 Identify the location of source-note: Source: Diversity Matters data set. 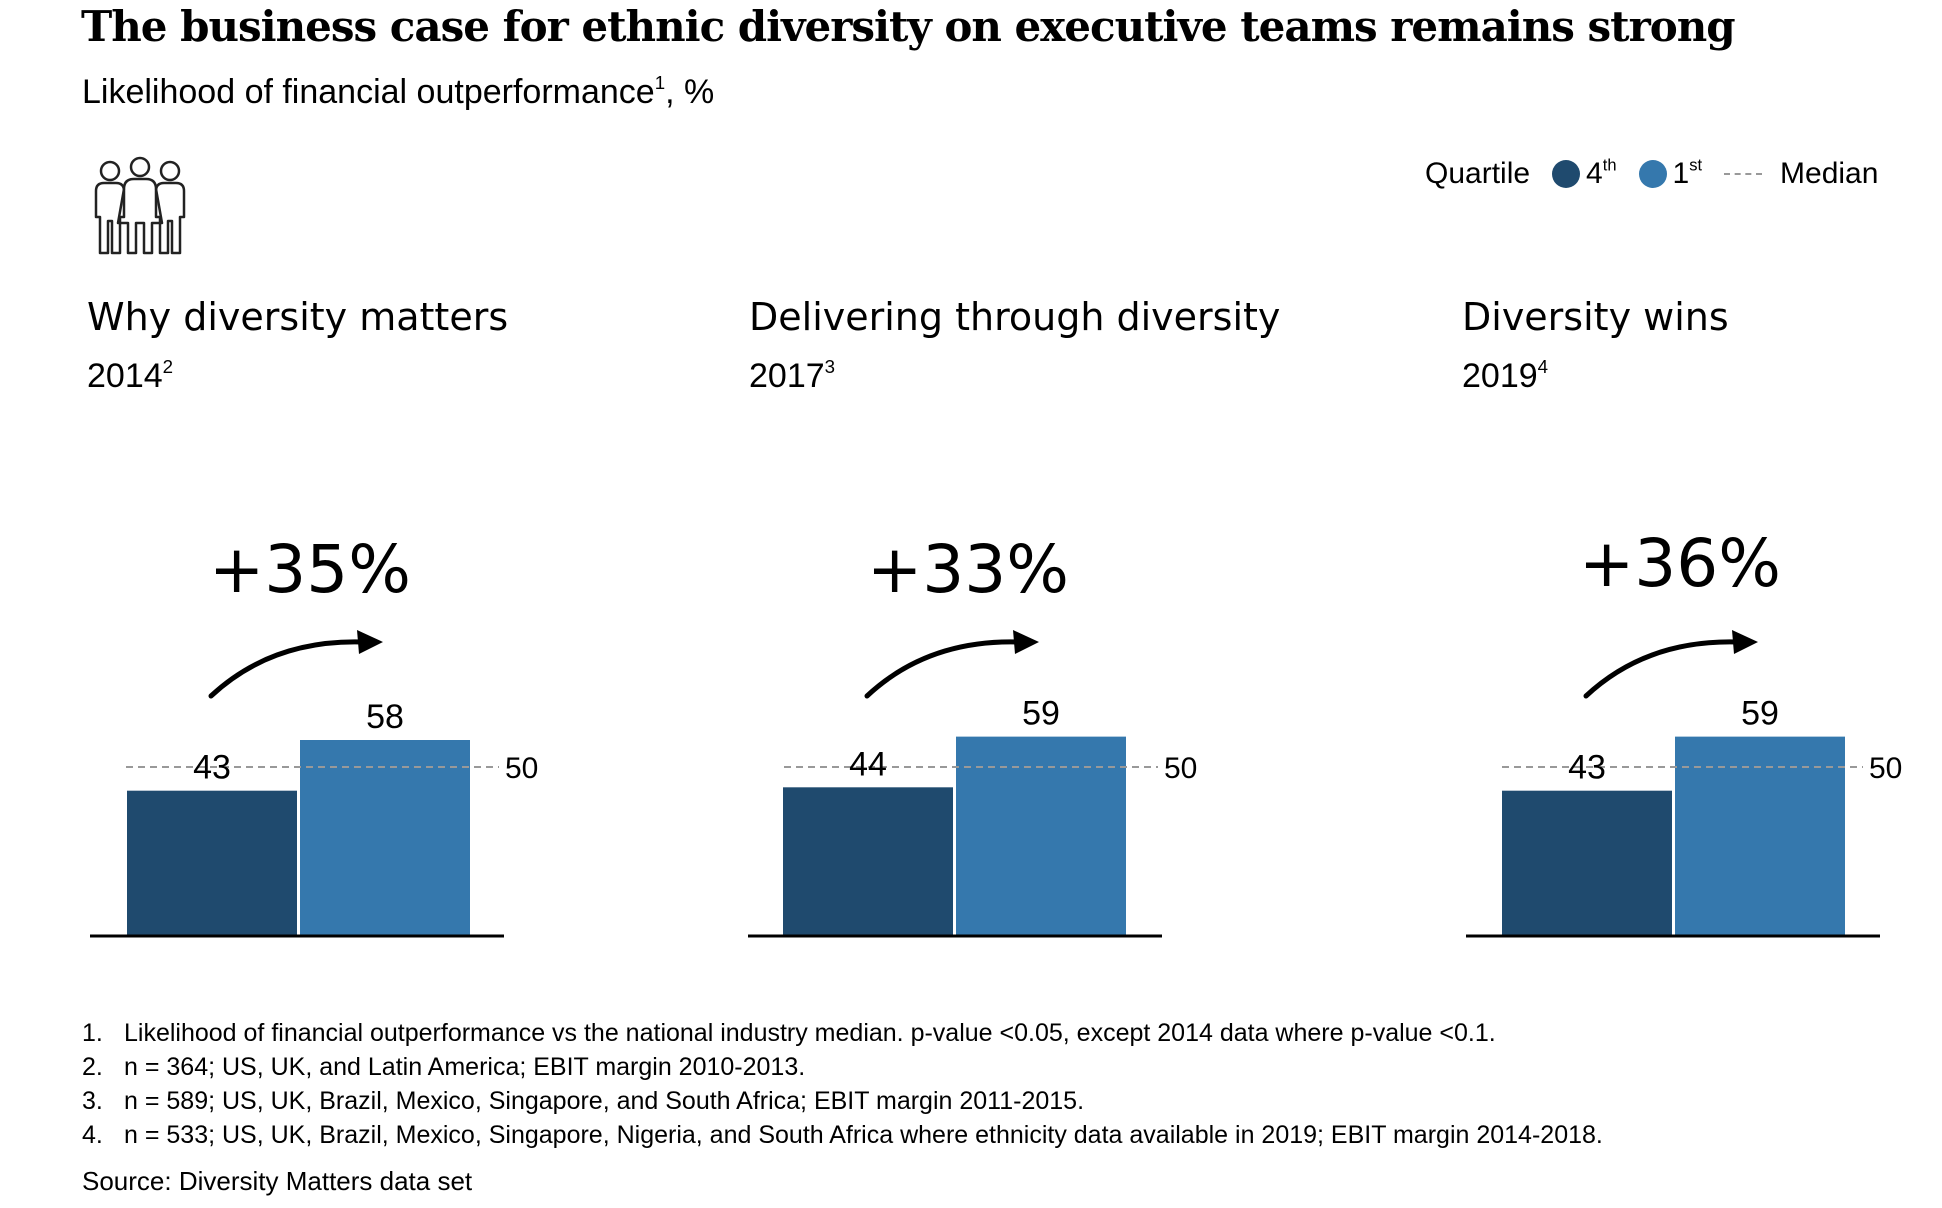
(277, 1181).